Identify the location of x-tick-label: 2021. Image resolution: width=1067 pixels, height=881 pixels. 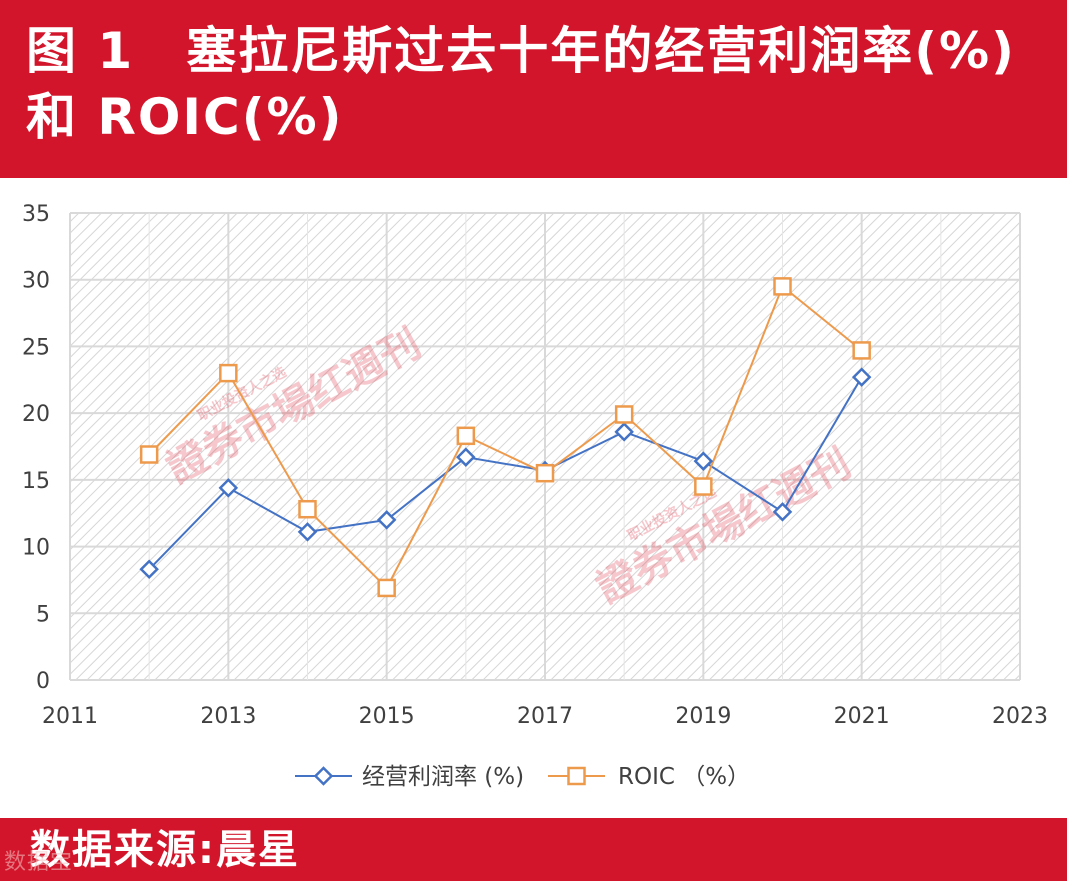
(862, 716).